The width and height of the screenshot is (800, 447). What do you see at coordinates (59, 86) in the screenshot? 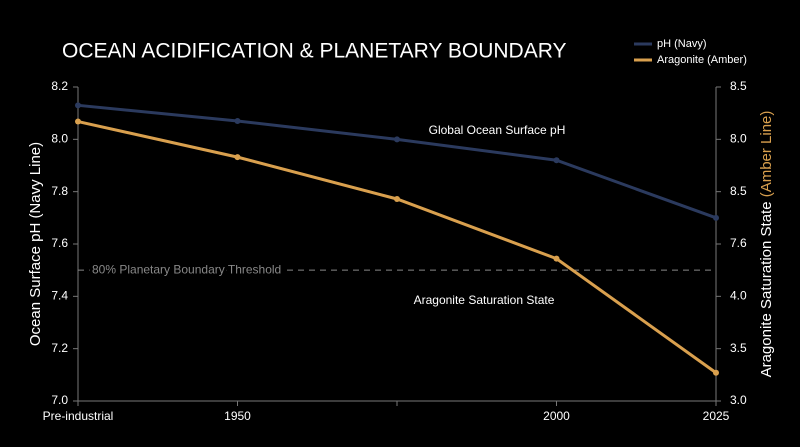
I see `y-tick-label: 8.2` at bounding box center [59, 86].